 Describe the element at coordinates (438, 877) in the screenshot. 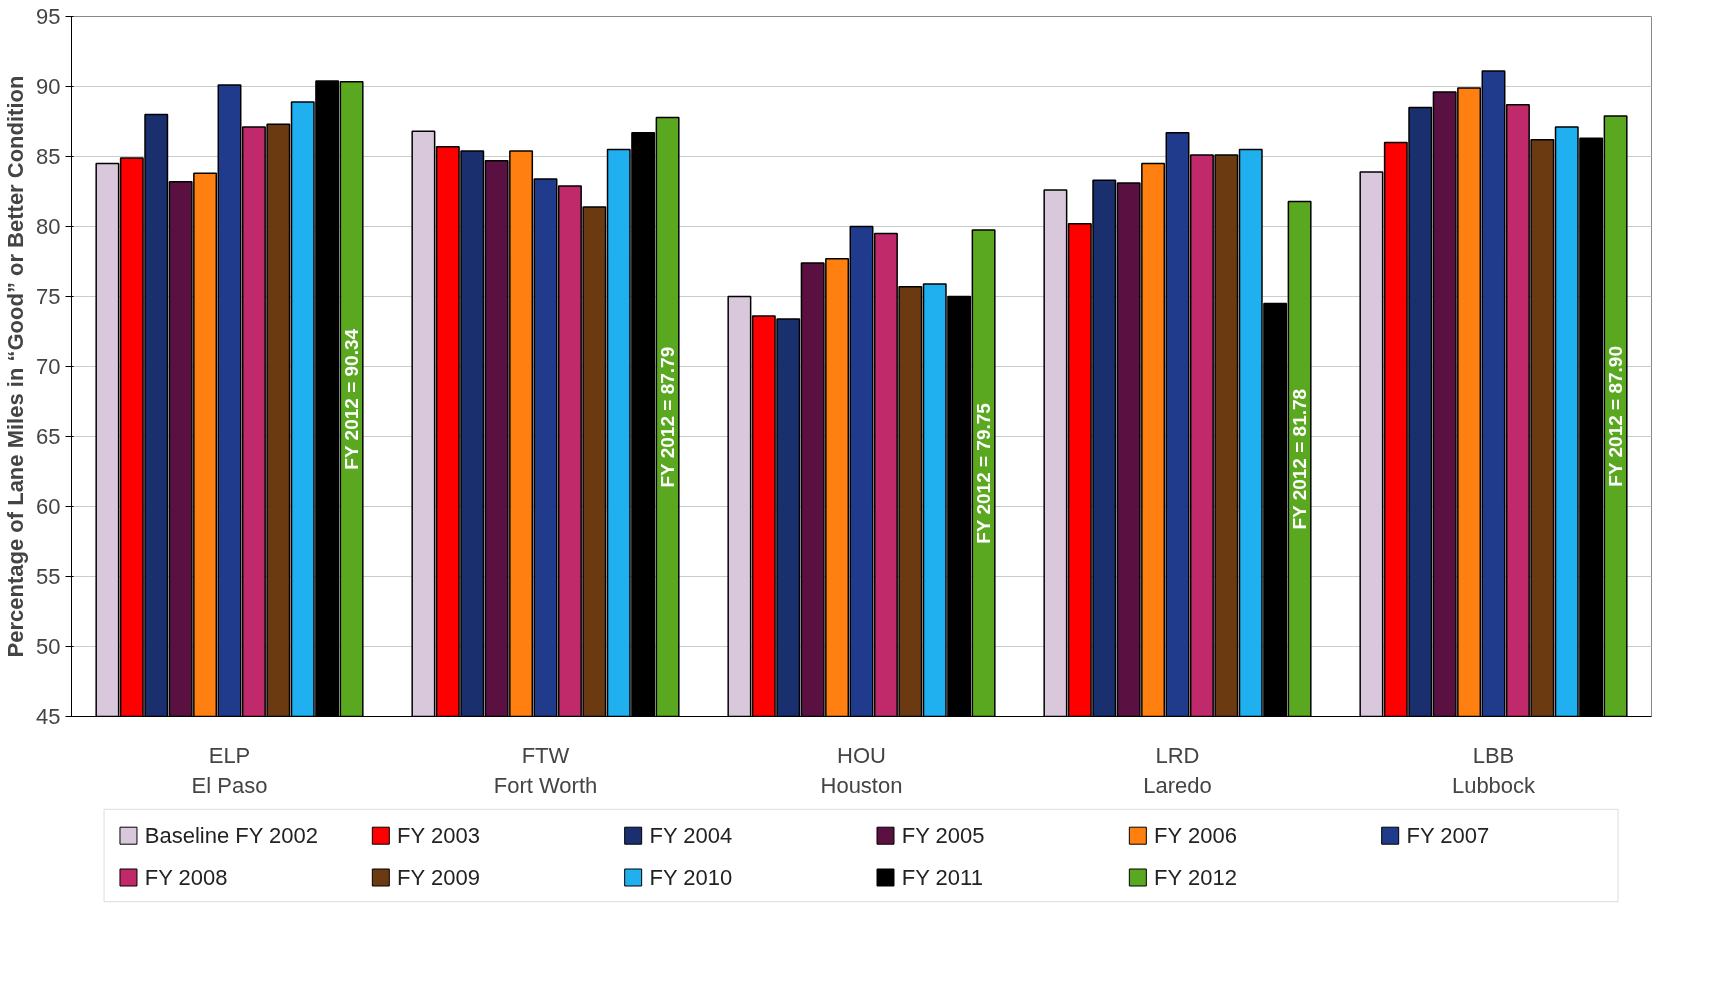

I see `legend-label: FY 2009` at that location.